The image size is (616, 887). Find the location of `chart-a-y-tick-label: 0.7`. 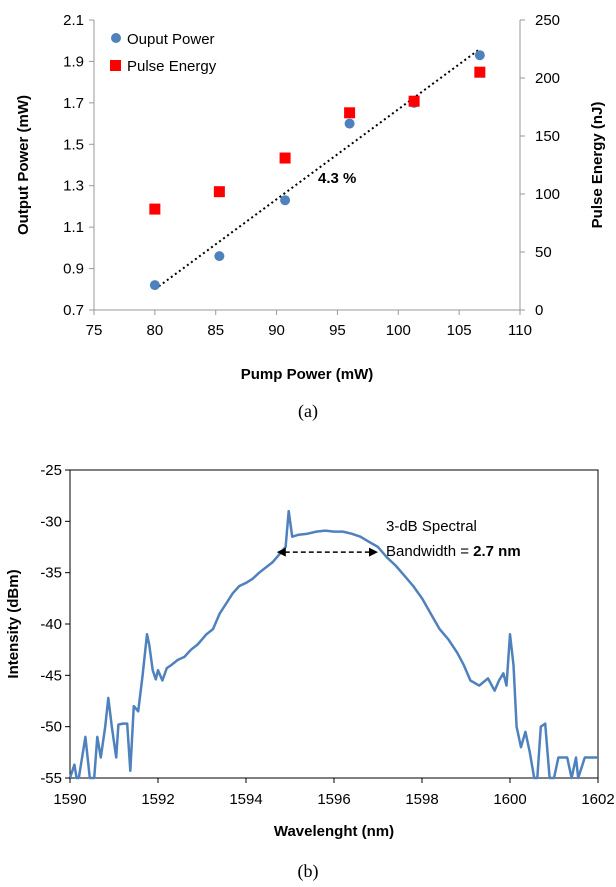

chart-a-y-tick-label: 0.7 is located at coordinates (73, 310).